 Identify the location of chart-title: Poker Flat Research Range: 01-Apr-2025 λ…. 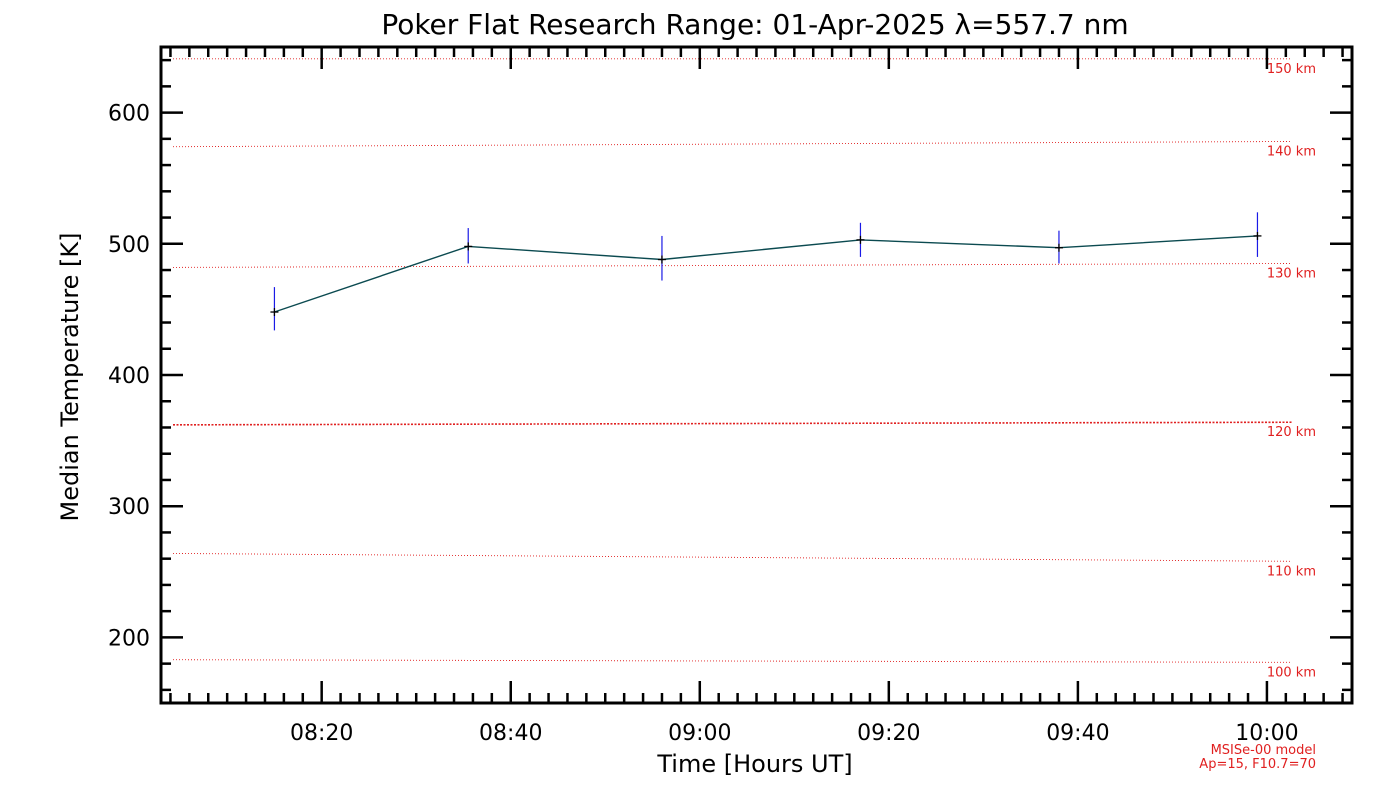
(754, 24).